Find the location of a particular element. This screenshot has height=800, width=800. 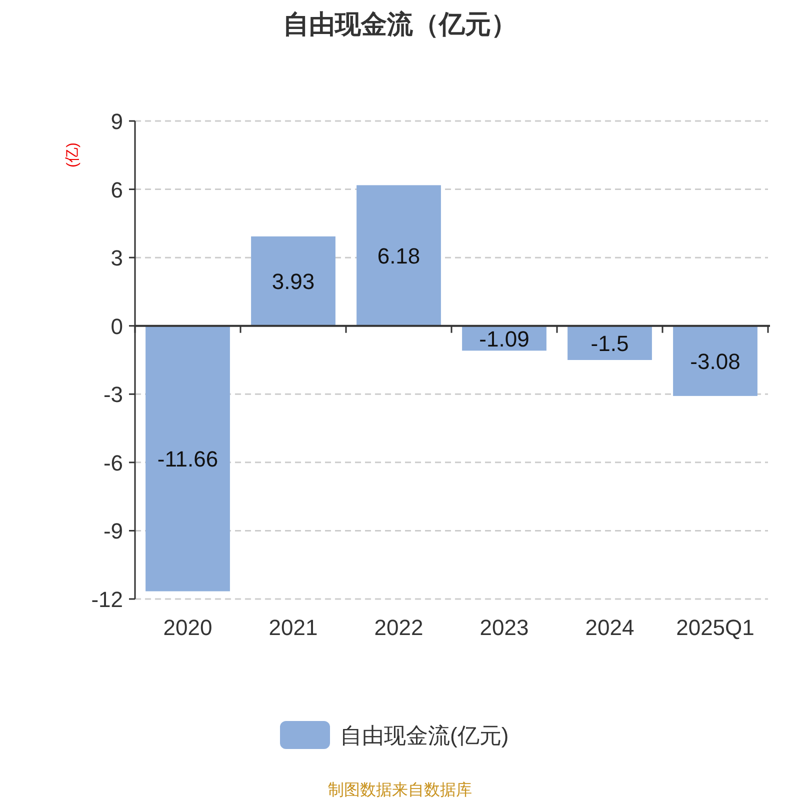

y-tick-label: -9 is located at coordinates (113, 531).